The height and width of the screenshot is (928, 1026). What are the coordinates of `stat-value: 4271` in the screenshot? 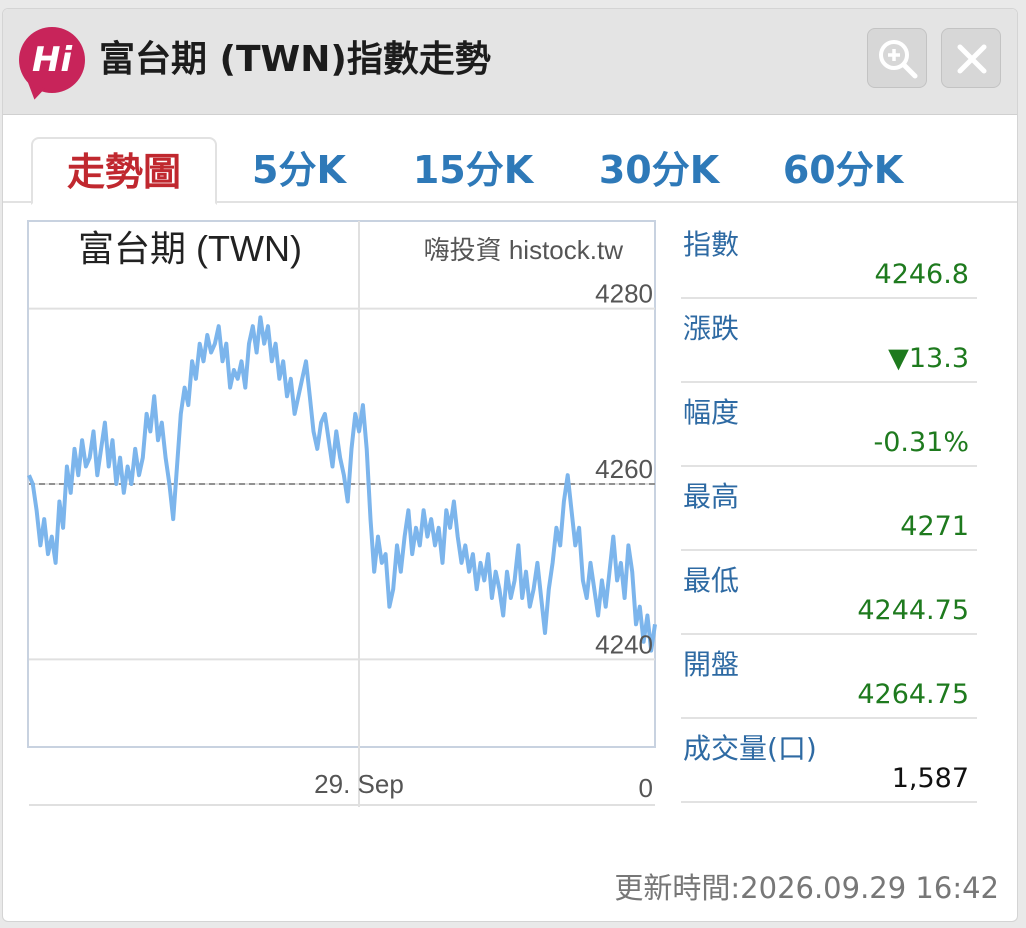 It's located at (934, 526).